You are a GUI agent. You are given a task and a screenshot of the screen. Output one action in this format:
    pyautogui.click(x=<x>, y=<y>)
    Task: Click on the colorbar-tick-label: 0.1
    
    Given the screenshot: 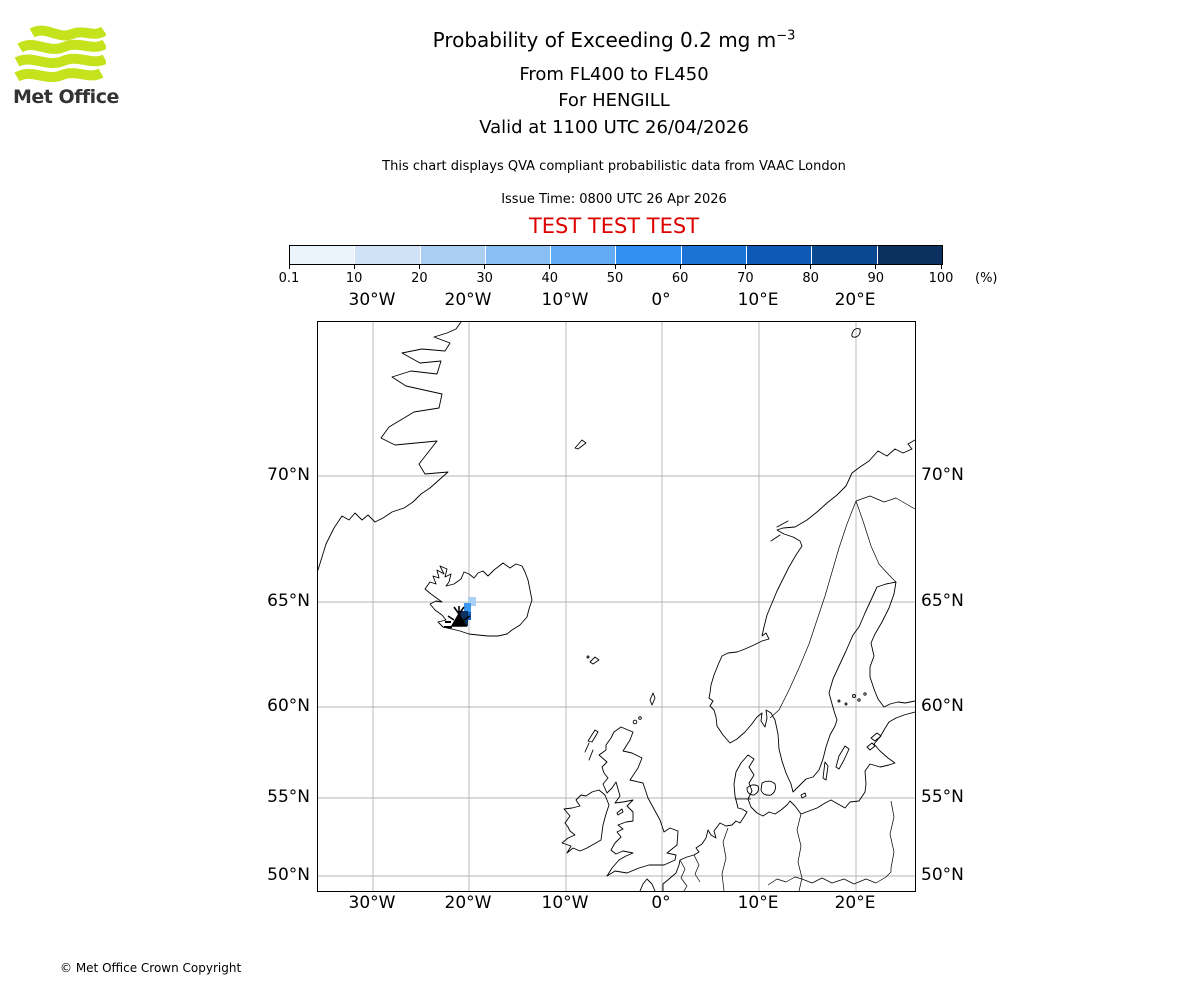 What is the action you would take?
    pyautogui.click(x=289, y=278)
    